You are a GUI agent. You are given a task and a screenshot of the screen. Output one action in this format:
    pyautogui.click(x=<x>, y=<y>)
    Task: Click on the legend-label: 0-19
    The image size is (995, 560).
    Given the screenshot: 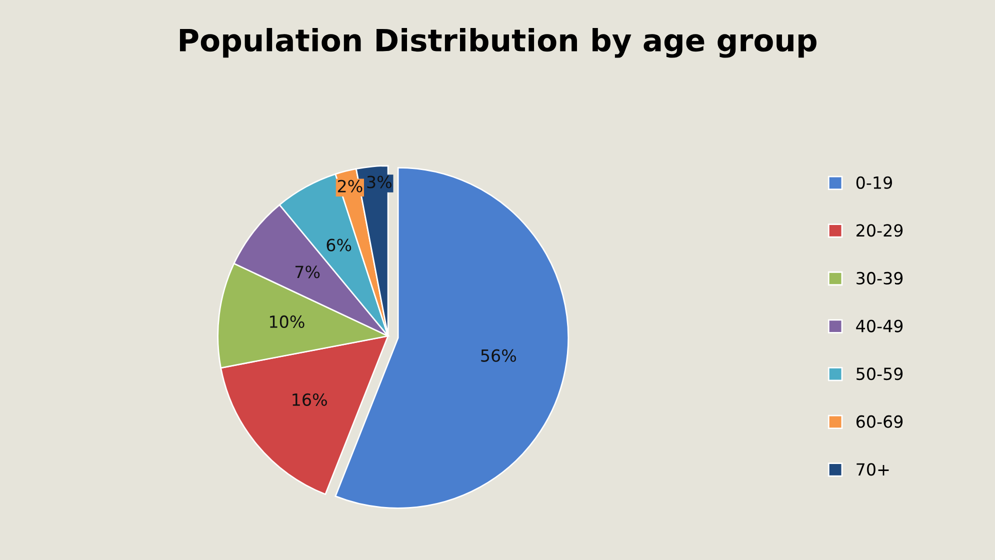 What is the action you would take?
    pyautogui.click(x=874, y=182)
    